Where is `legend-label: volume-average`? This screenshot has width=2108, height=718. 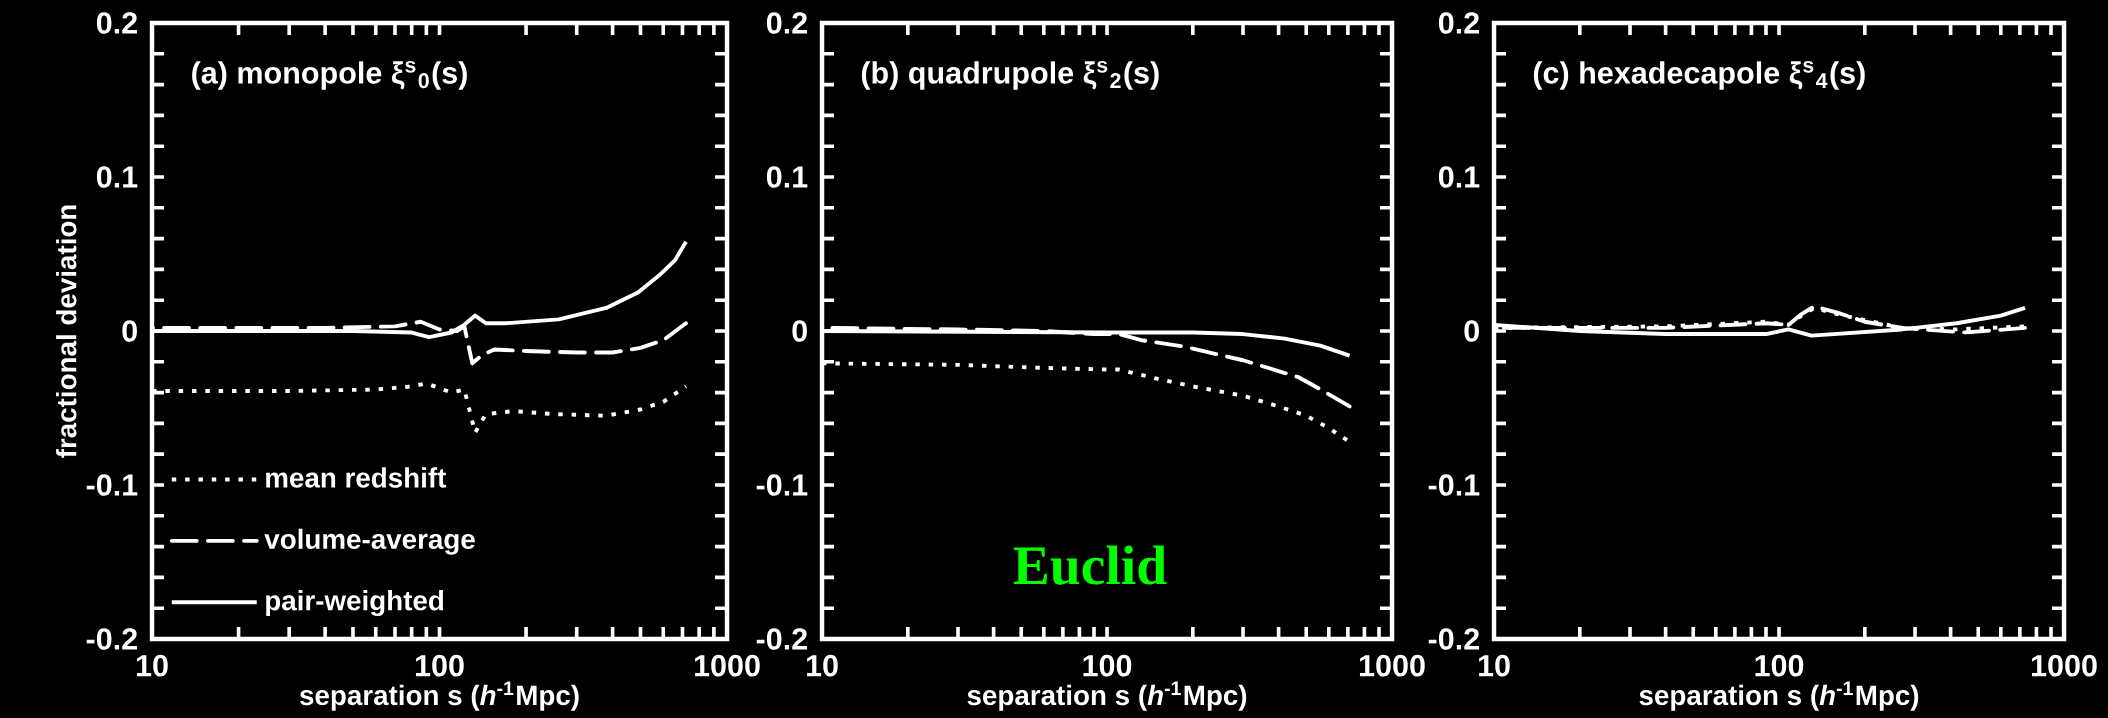
legend-label: volume-average is located at coordinates (369, 541).